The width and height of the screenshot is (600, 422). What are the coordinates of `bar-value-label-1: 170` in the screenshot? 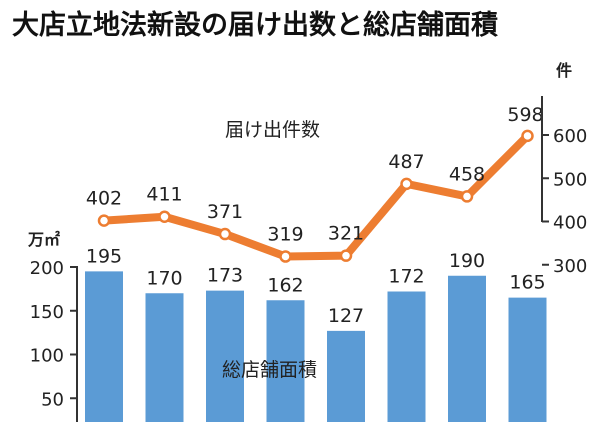 It's located at (164, 278).